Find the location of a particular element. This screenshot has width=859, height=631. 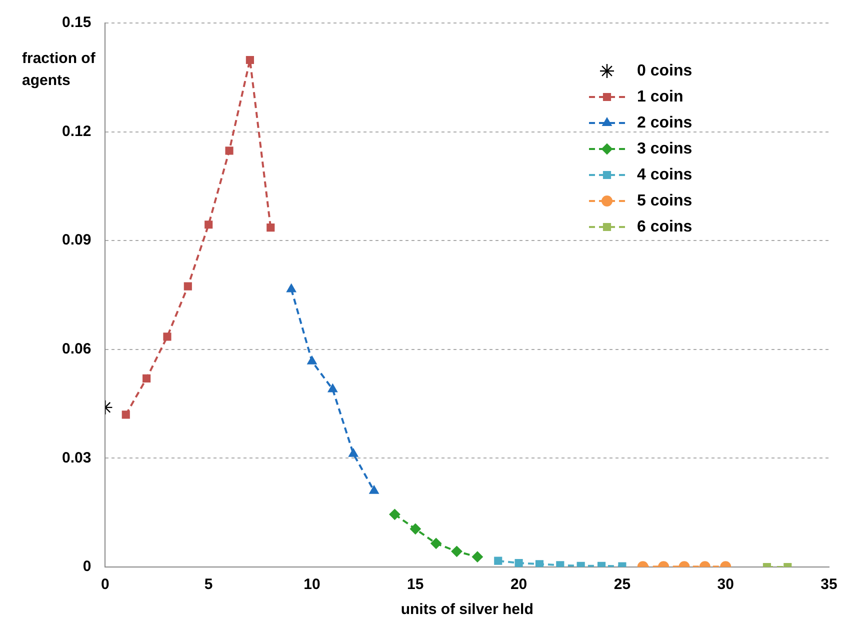

x-tick-label: 5 is located at coordinates (208, 585).